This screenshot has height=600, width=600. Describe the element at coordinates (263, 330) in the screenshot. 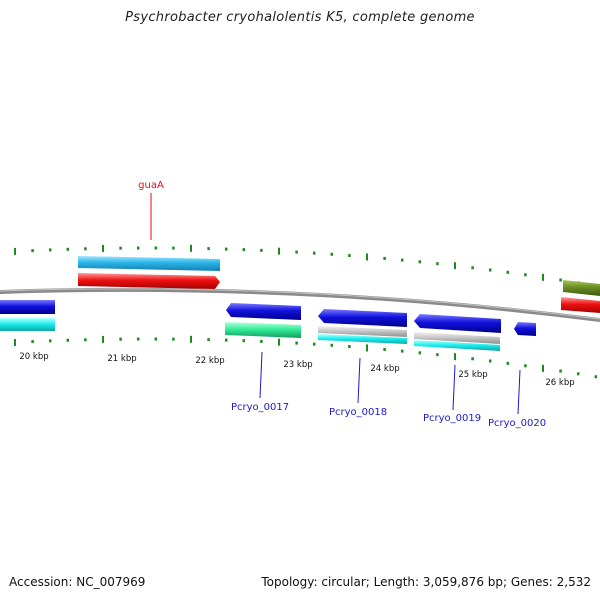

I see `Pcryo_0017-cds-feature` at that location.